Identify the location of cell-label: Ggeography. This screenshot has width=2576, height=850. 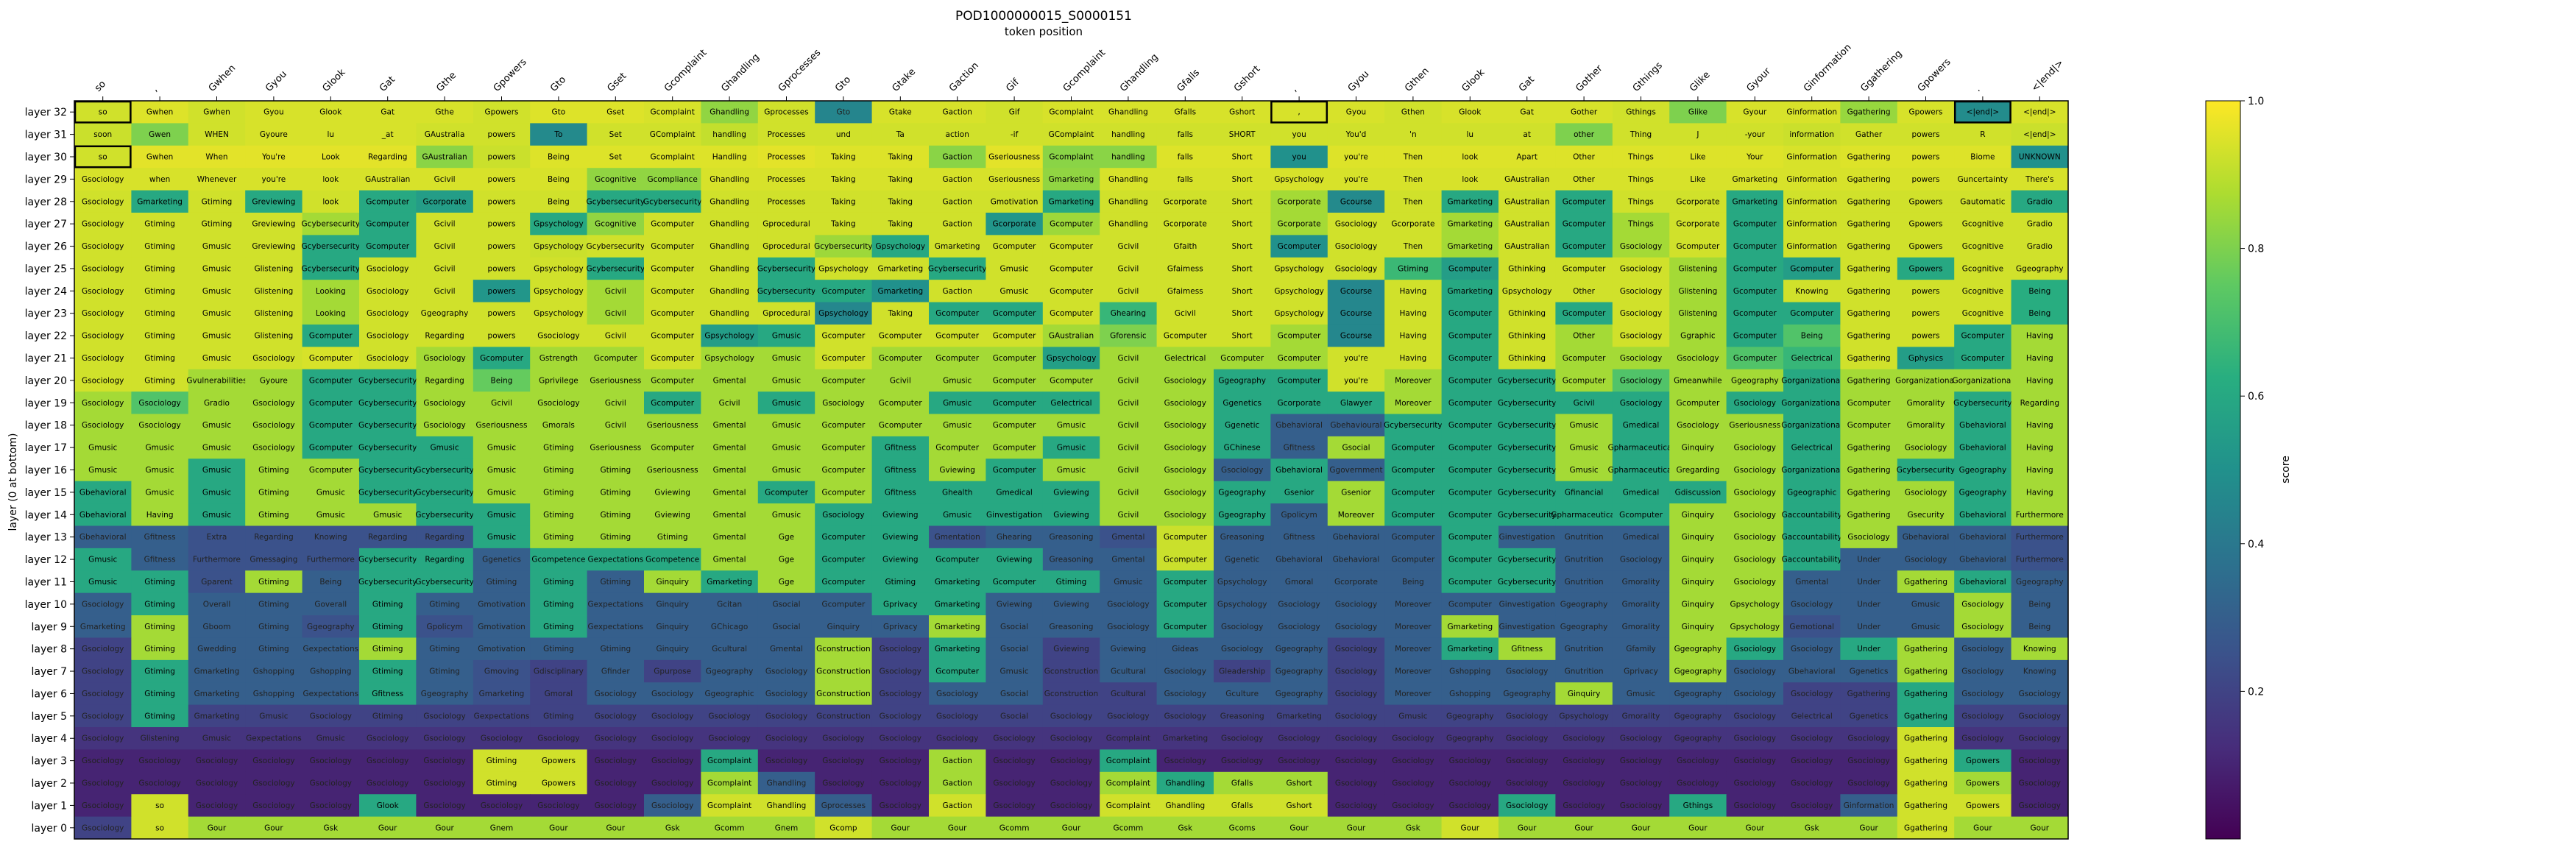
(1698, 671).